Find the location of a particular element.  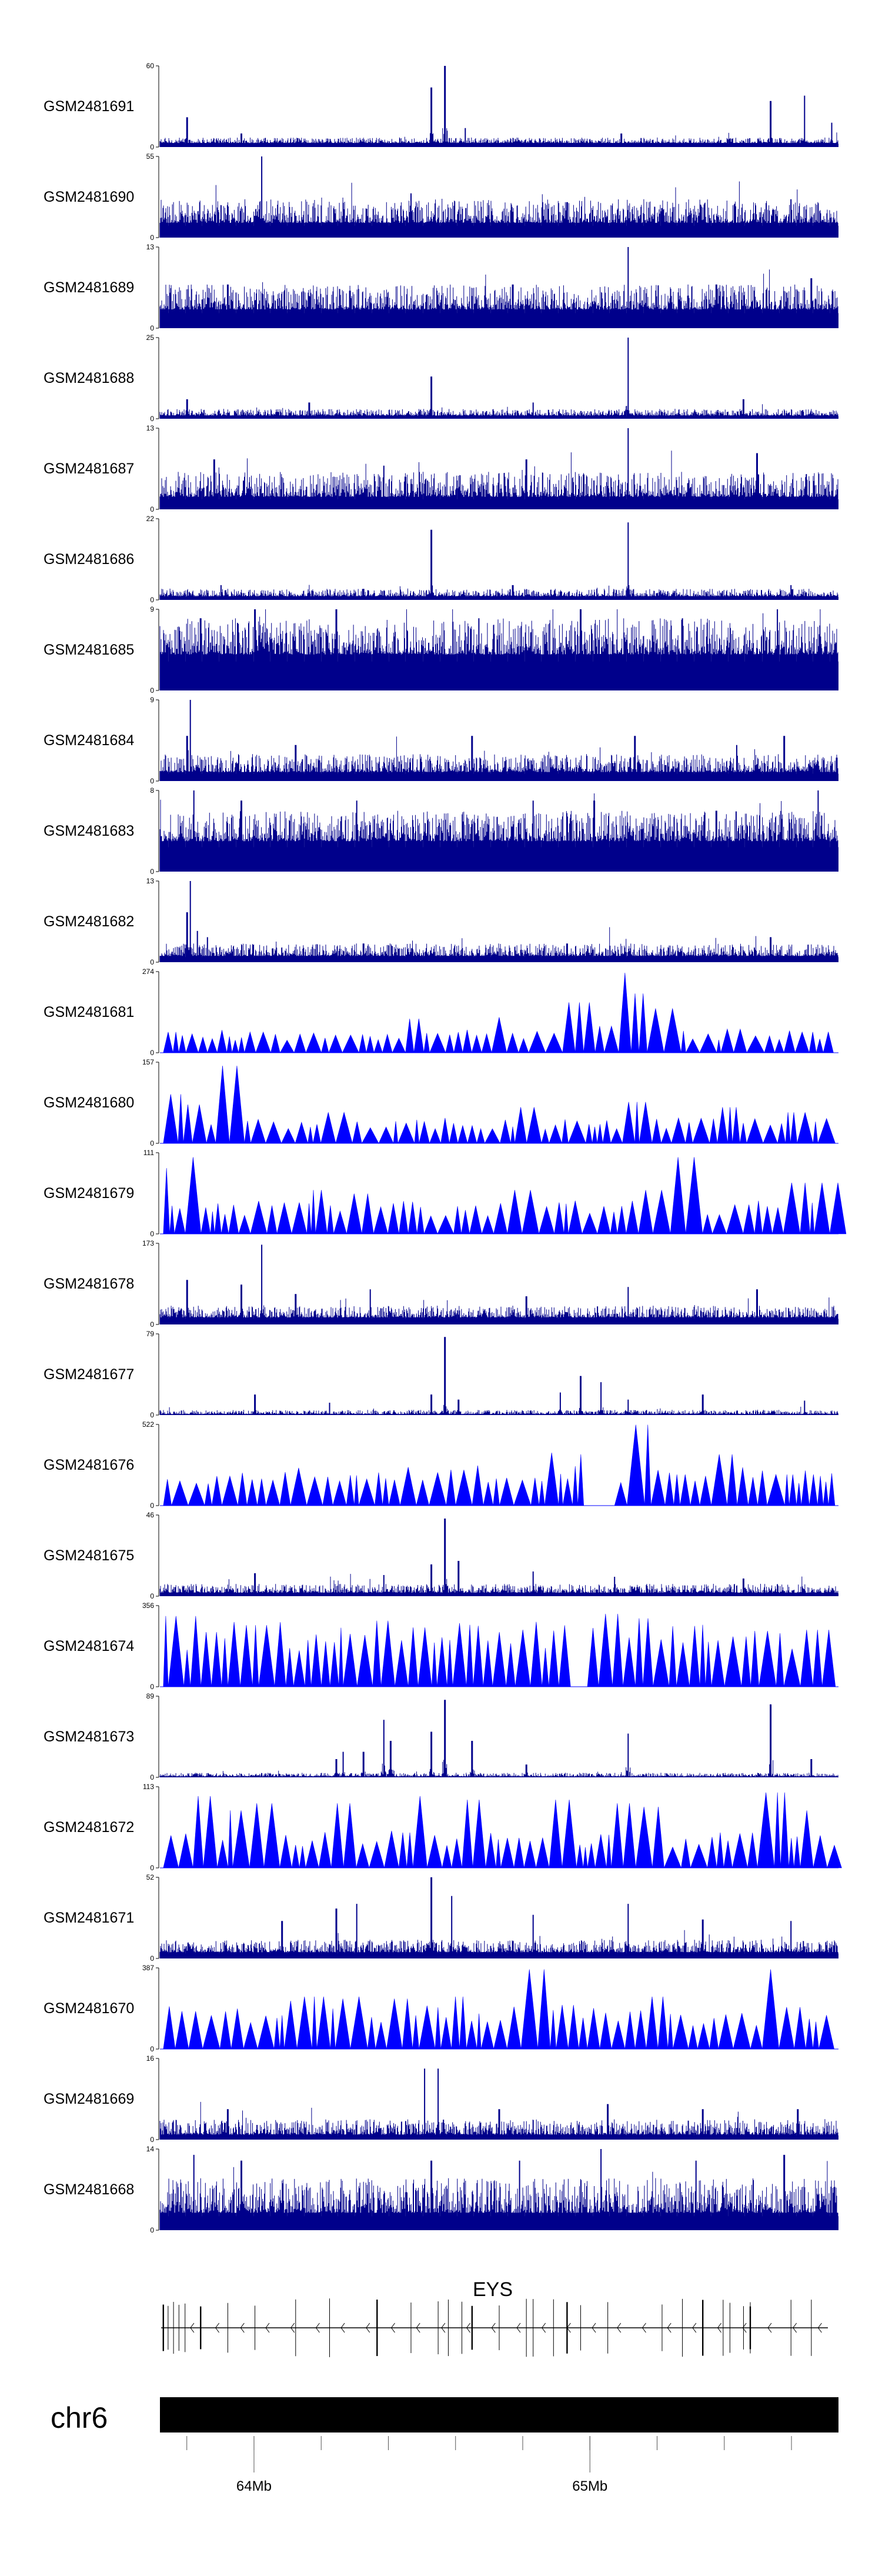

track-GSM2481683: GSM2481683 8 0 is located at coordinates (441, 831).